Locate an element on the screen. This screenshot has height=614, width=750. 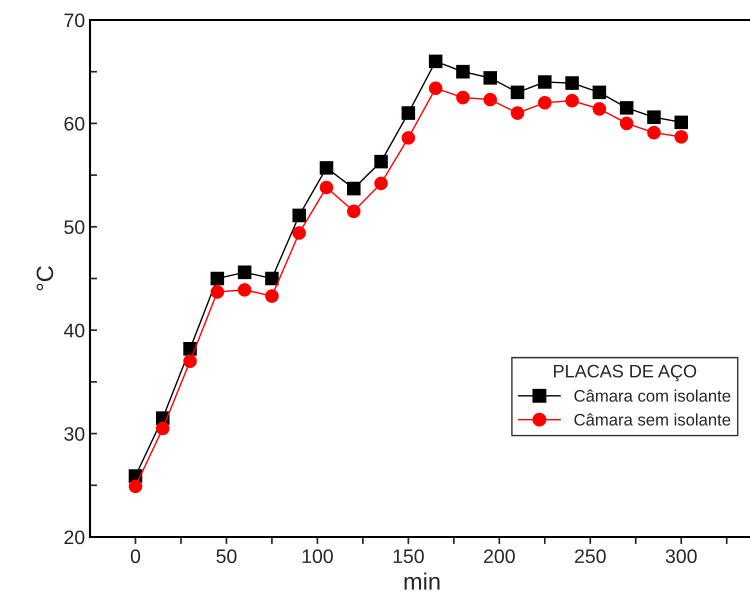
x-tick-label: 150 is located at coordinates (409, 556).